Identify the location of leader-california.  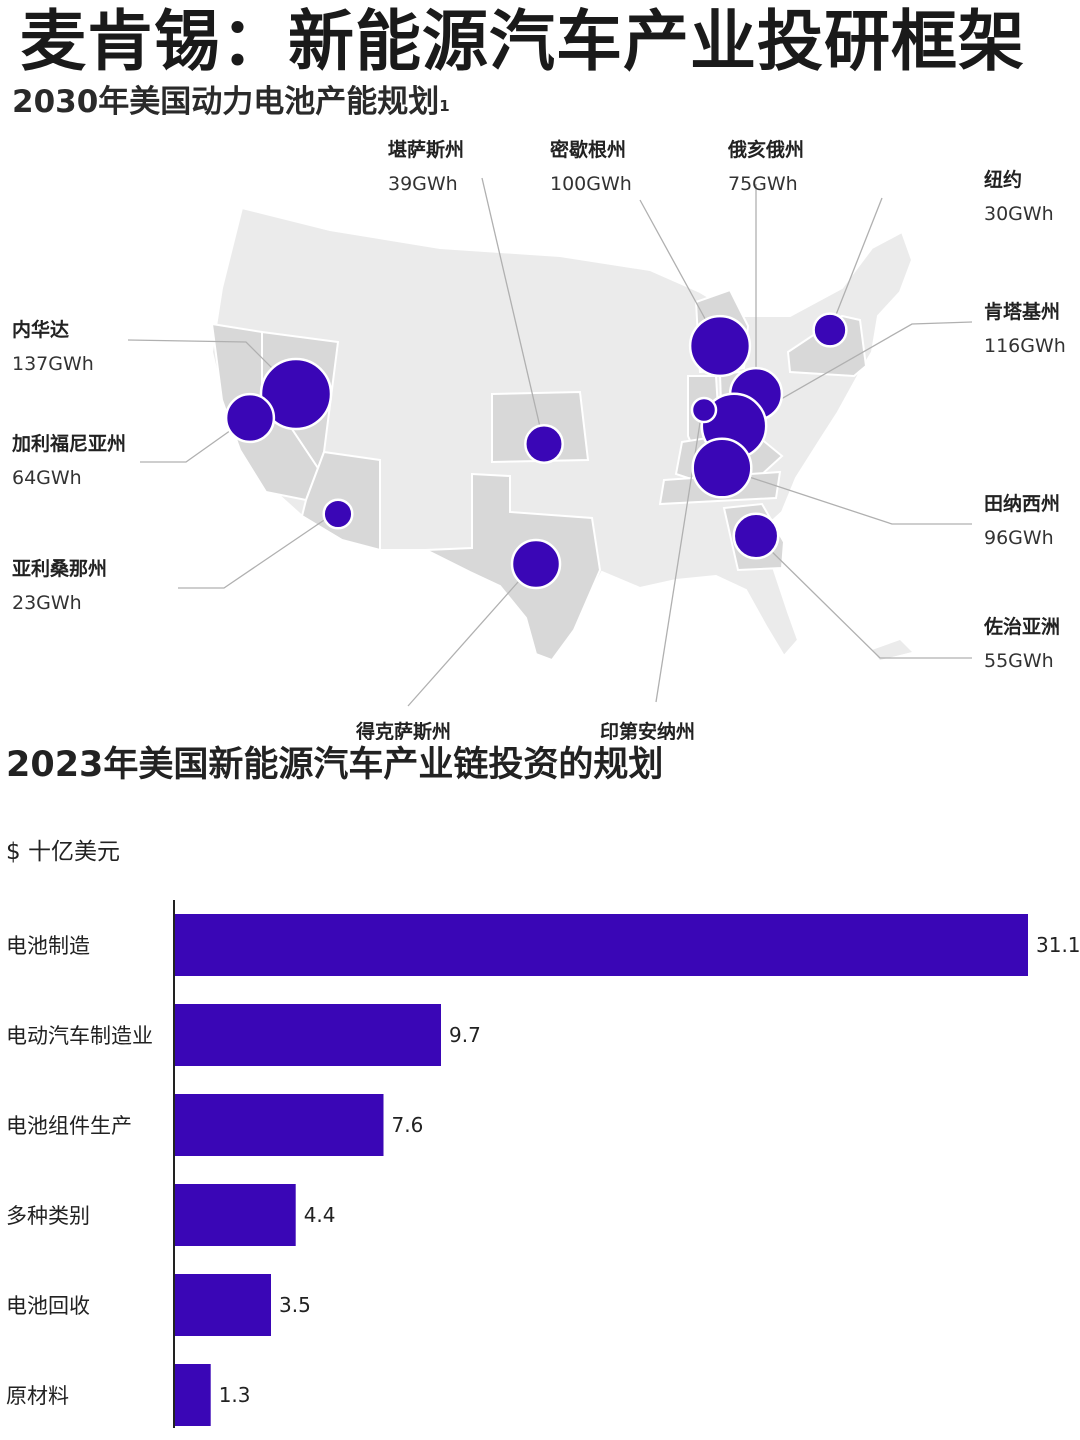
(194, 440).